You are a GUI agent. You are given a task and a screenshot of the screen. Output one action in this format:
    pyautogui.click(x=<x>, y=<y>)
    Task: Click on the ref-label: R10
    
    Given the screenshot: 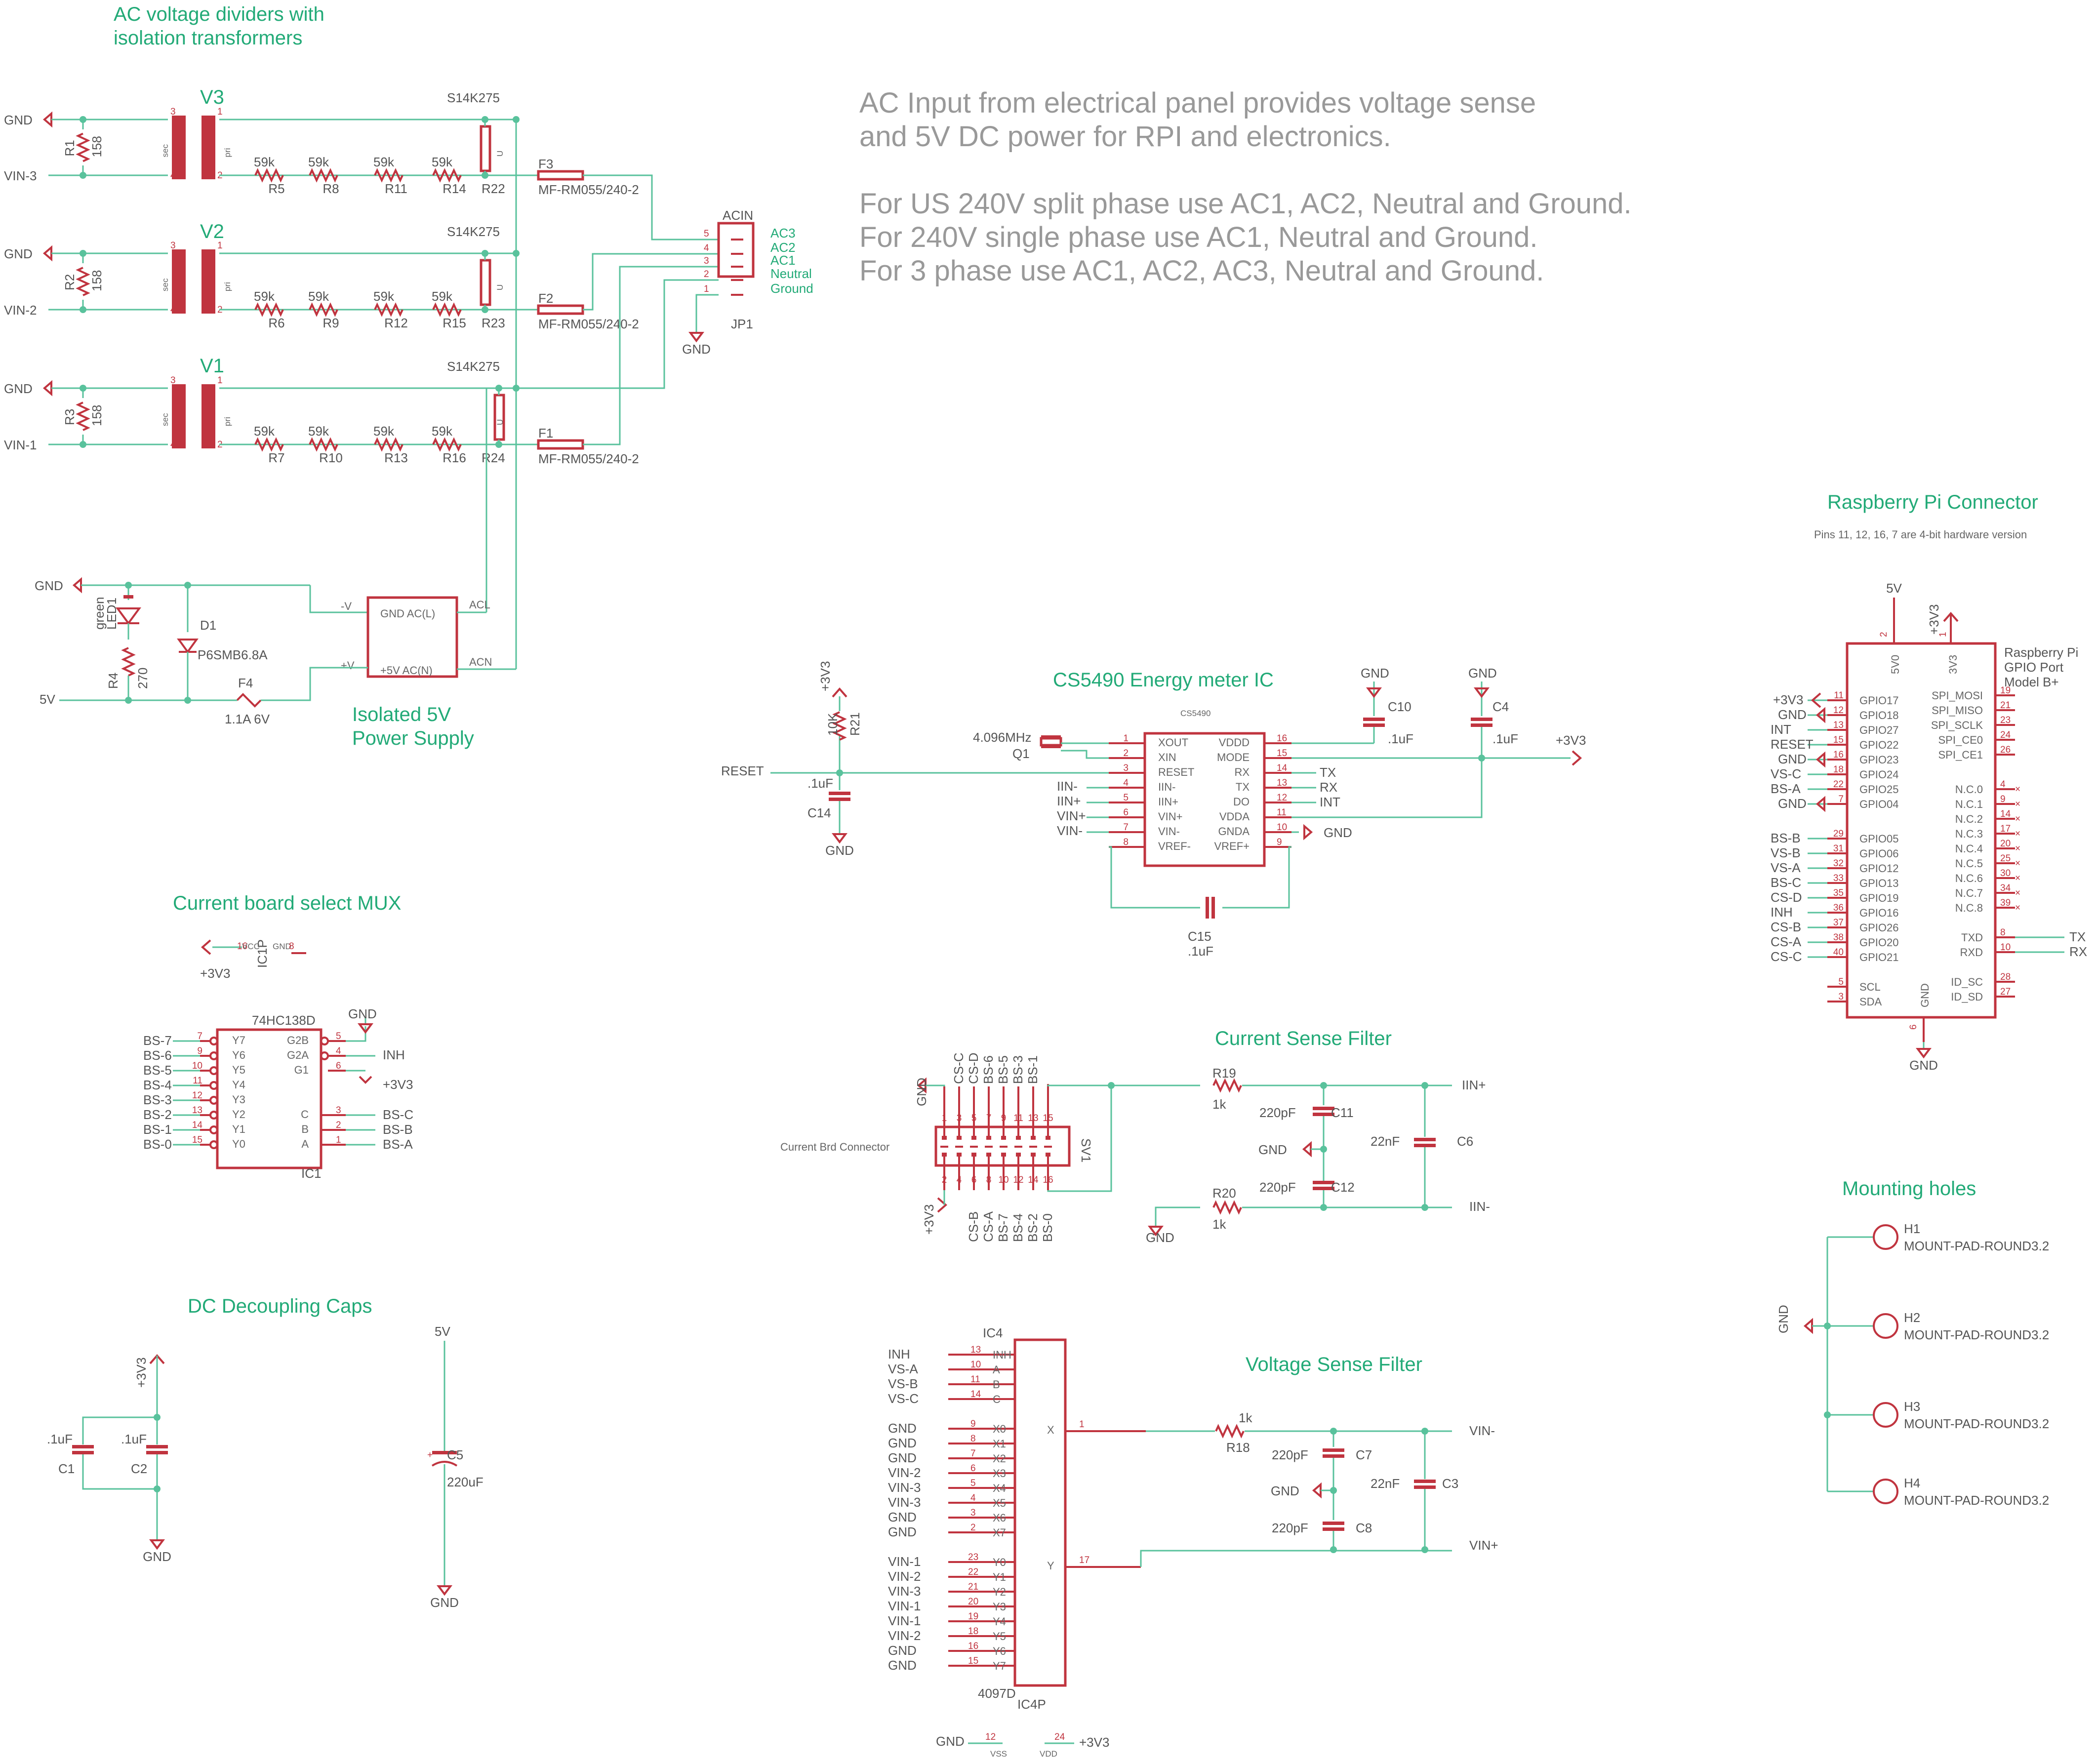 What is the action you would take?
    pyautogui.click(x=331, y=457)
    